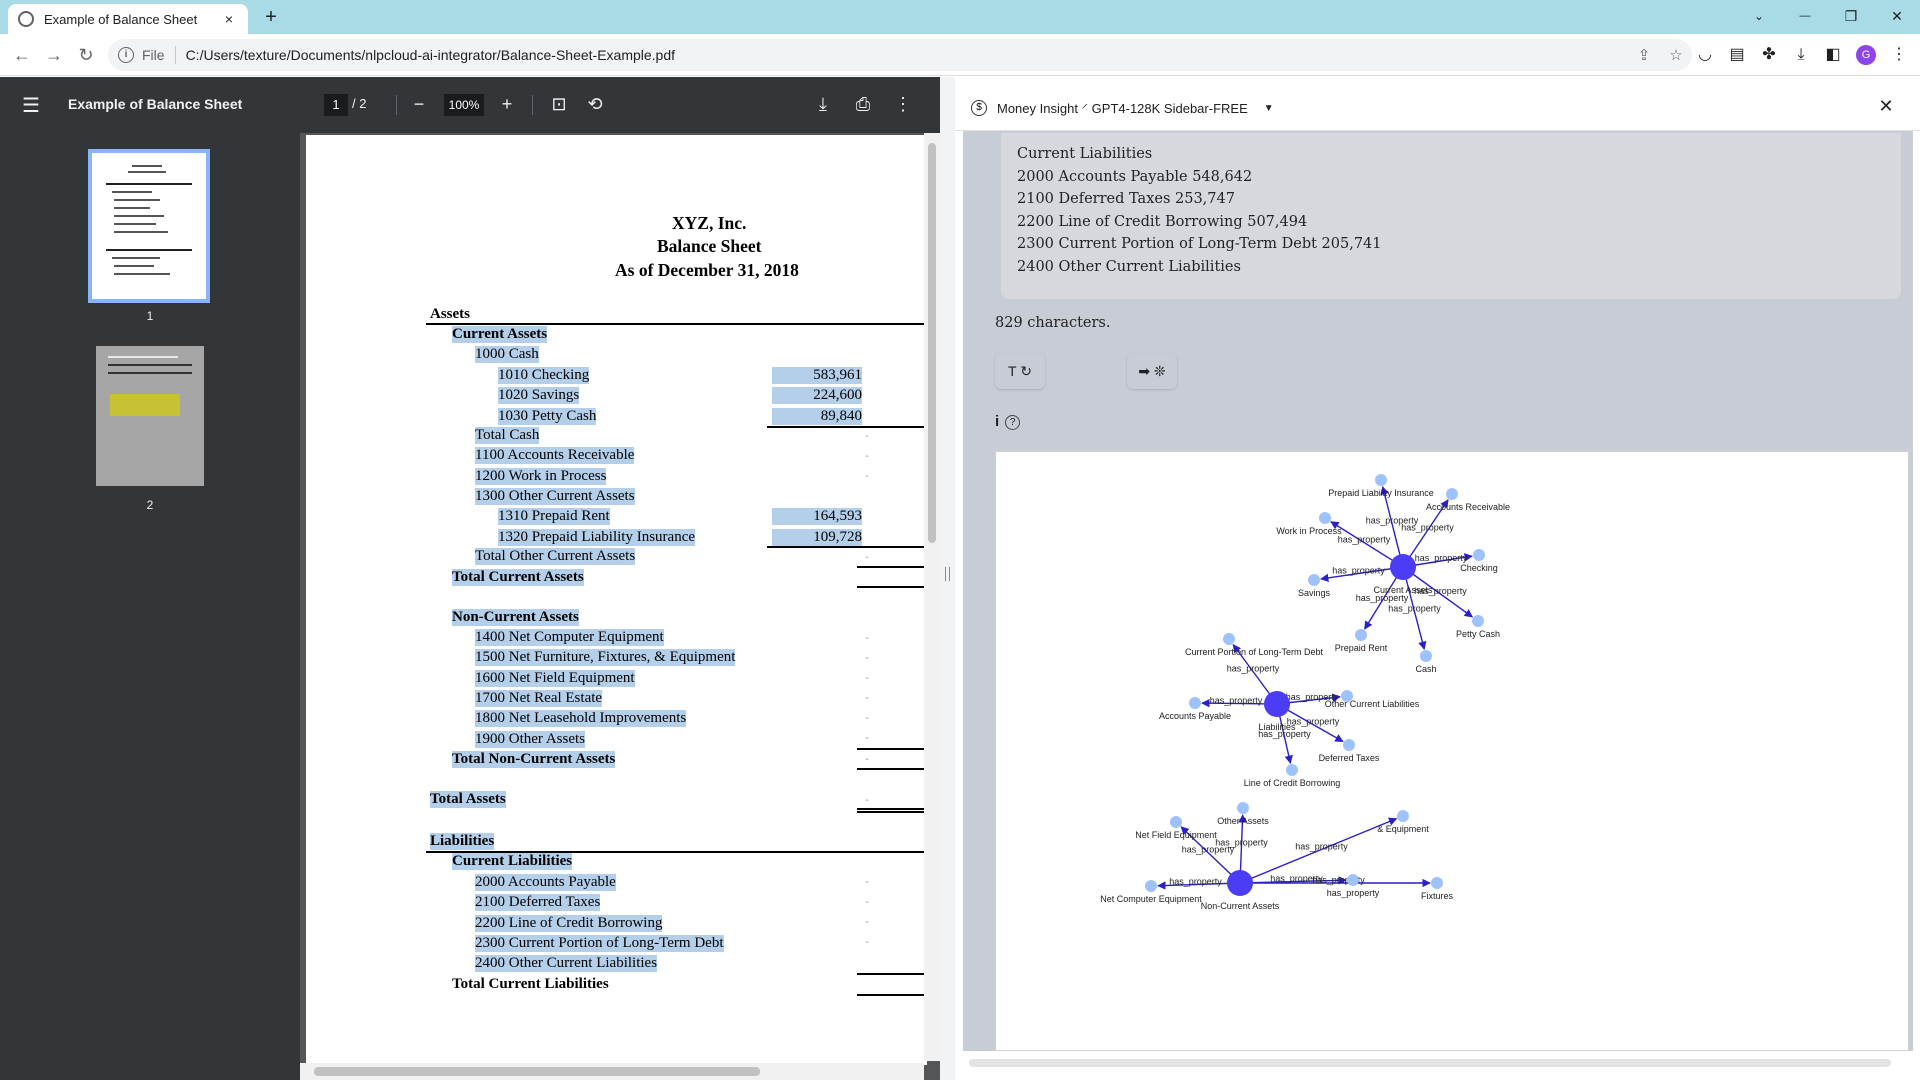 Image resolution: width=1920 pixels, height=1080 pixels. Describe the element at coordinates (229, 19) in the screenshot. I see `tab-close-icon: ×` at that location.